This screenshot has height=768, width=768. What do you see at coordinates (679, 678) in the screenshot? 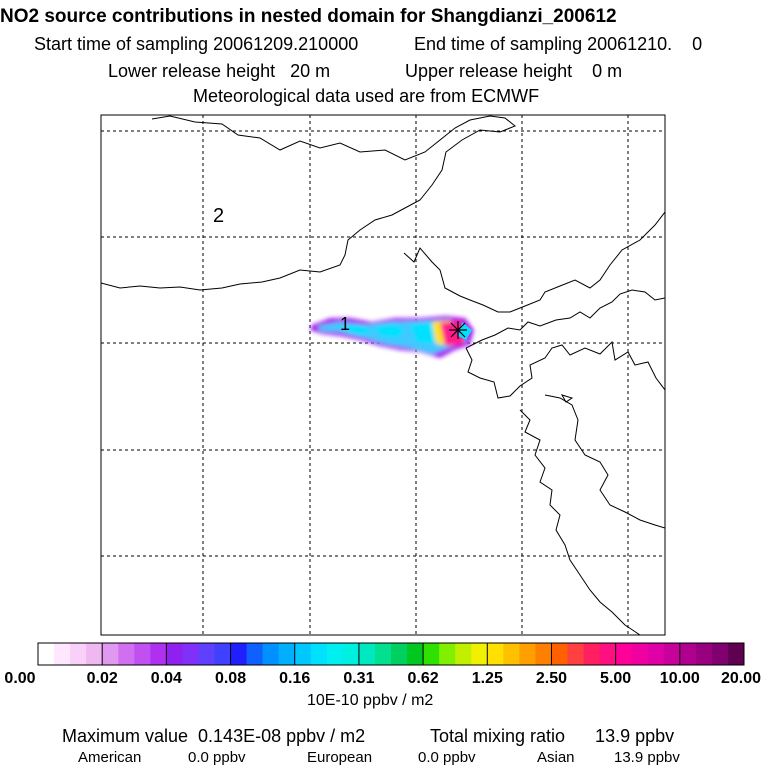
I see `colorbar-tick-label: 10.00` at bounding box center [679, 678].